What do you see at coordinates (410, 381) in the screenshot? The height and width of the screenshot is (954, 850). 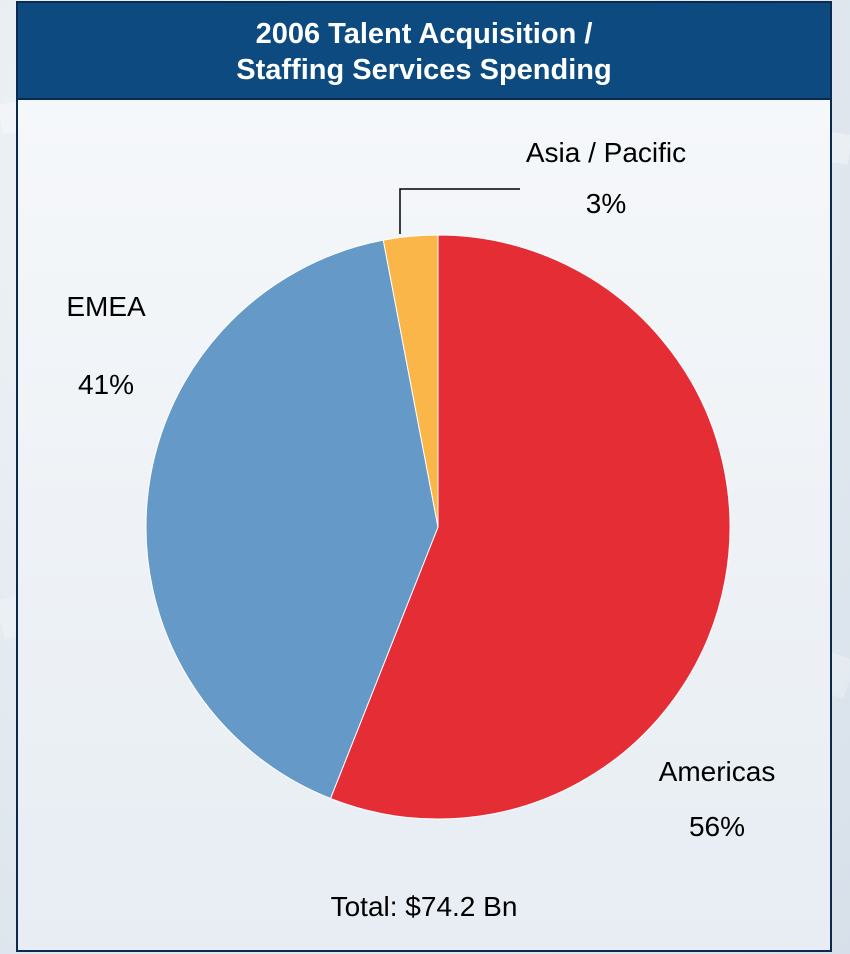 I see `pie-slice-asia-pacific` at bounding box center [410, 381].